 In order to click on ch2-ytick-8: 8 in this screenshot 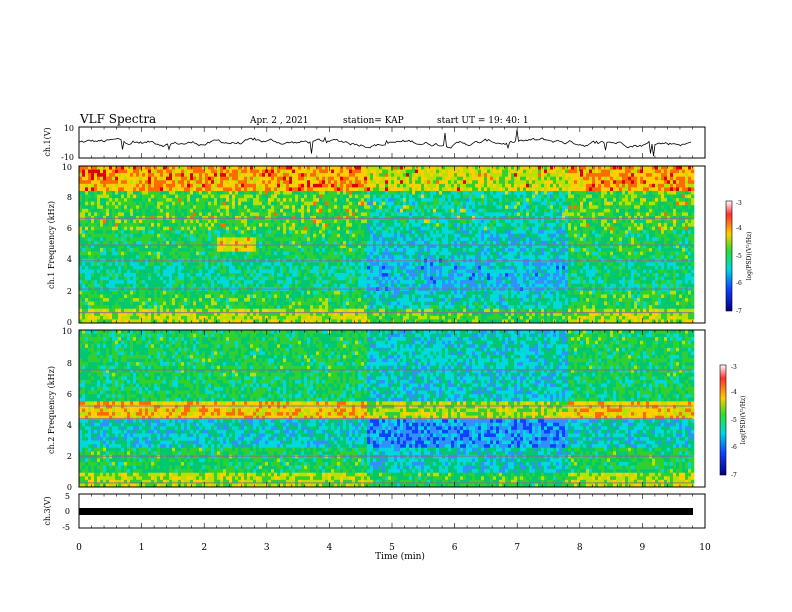, I will do `click(69, 363)`.